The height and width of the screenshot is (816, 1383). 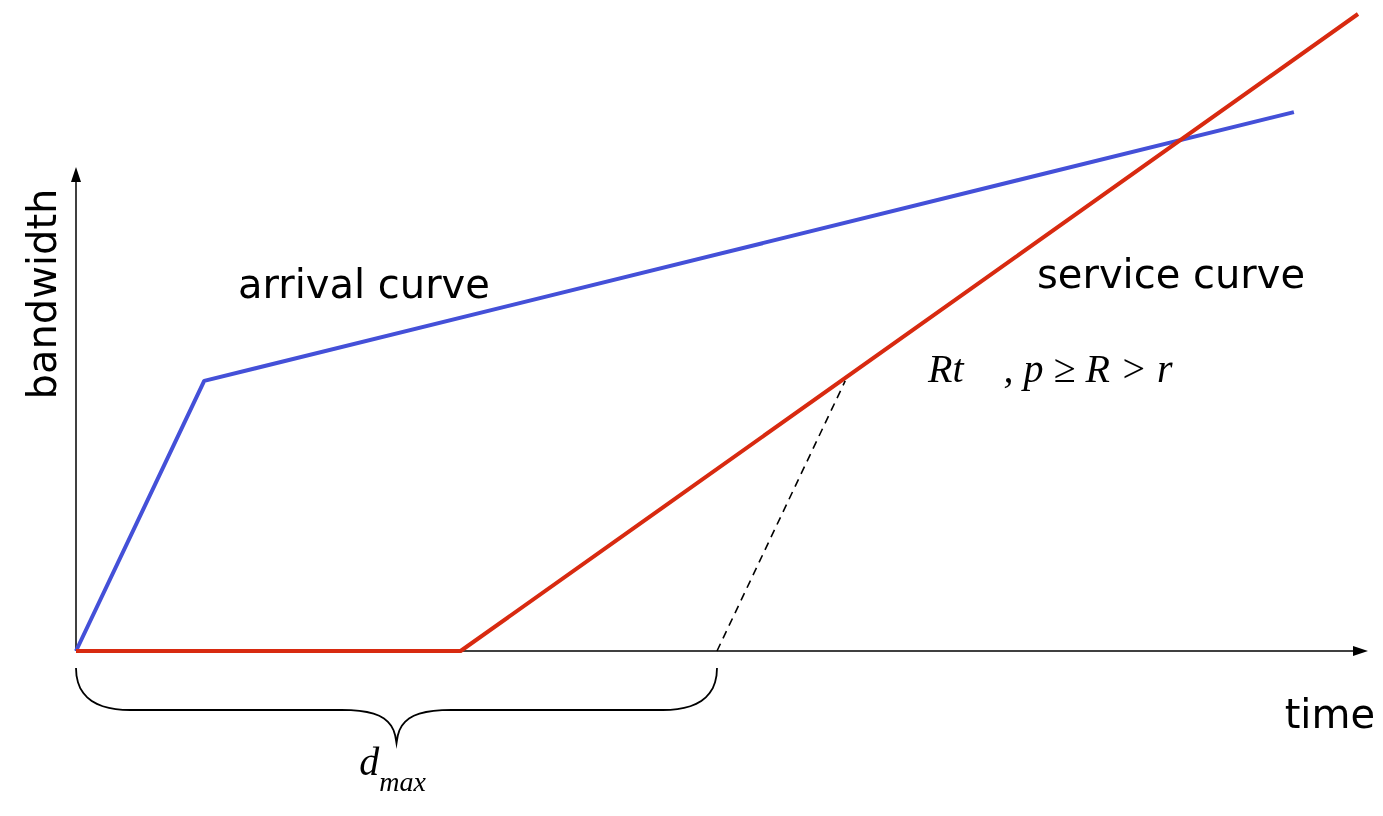 What do you see at coordinates (1329, 714) in the screenshot?
I see `x-axis-title: time` at bounding box center [1329, 714].